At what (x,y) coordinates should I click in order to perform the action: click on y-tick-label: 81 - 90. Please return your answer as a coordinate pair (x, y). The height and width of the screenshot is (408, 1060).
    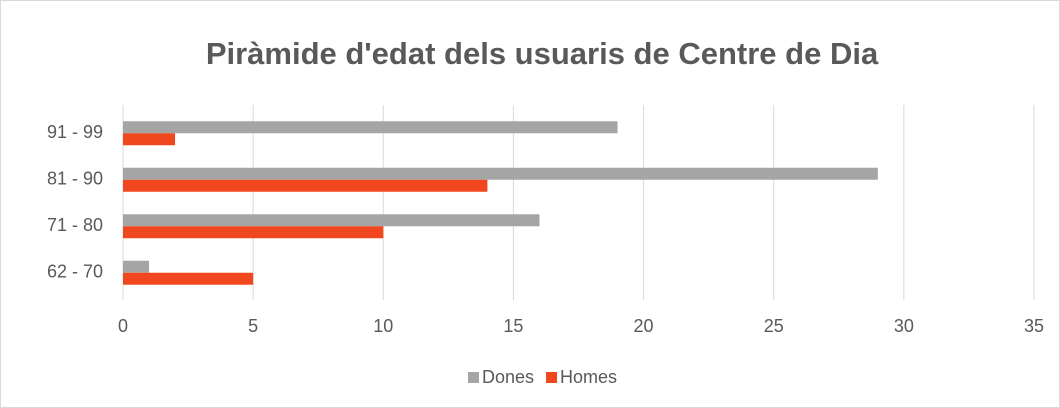
    Looking at the image, I should click on (75, 179).